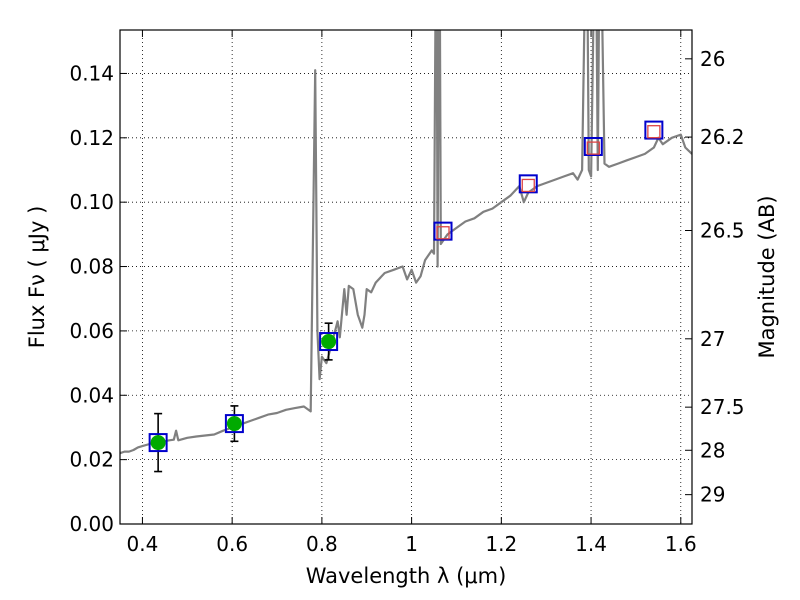  Describe the element at coordinates (722, 230) in the screenshot. I see `right-tick-label: 26.5` at that location.